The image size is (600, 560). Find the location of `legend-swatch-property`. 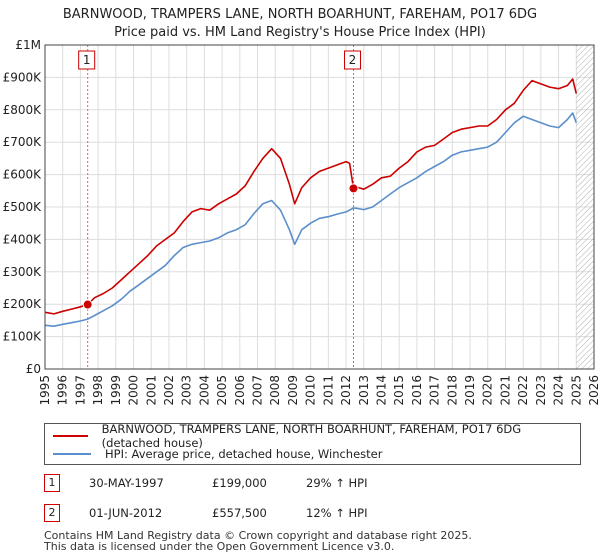

legend-swatch-property is located at coordinates (70, 436).